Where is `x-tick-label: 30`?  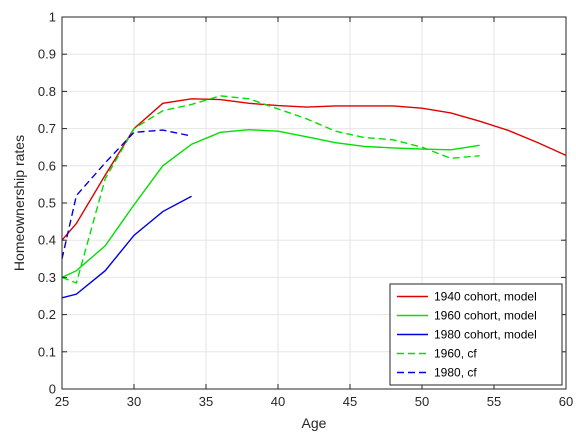
x-tick-label: 30 is located at coordinates (134, 401).